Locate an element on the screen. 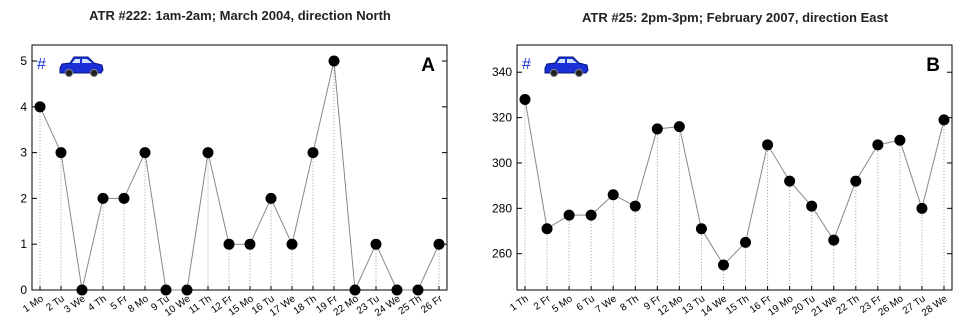 Image resolution: width=958 pixels, height=330 pixels. y-tick-label: 320 is located at coordinates (502, 118).